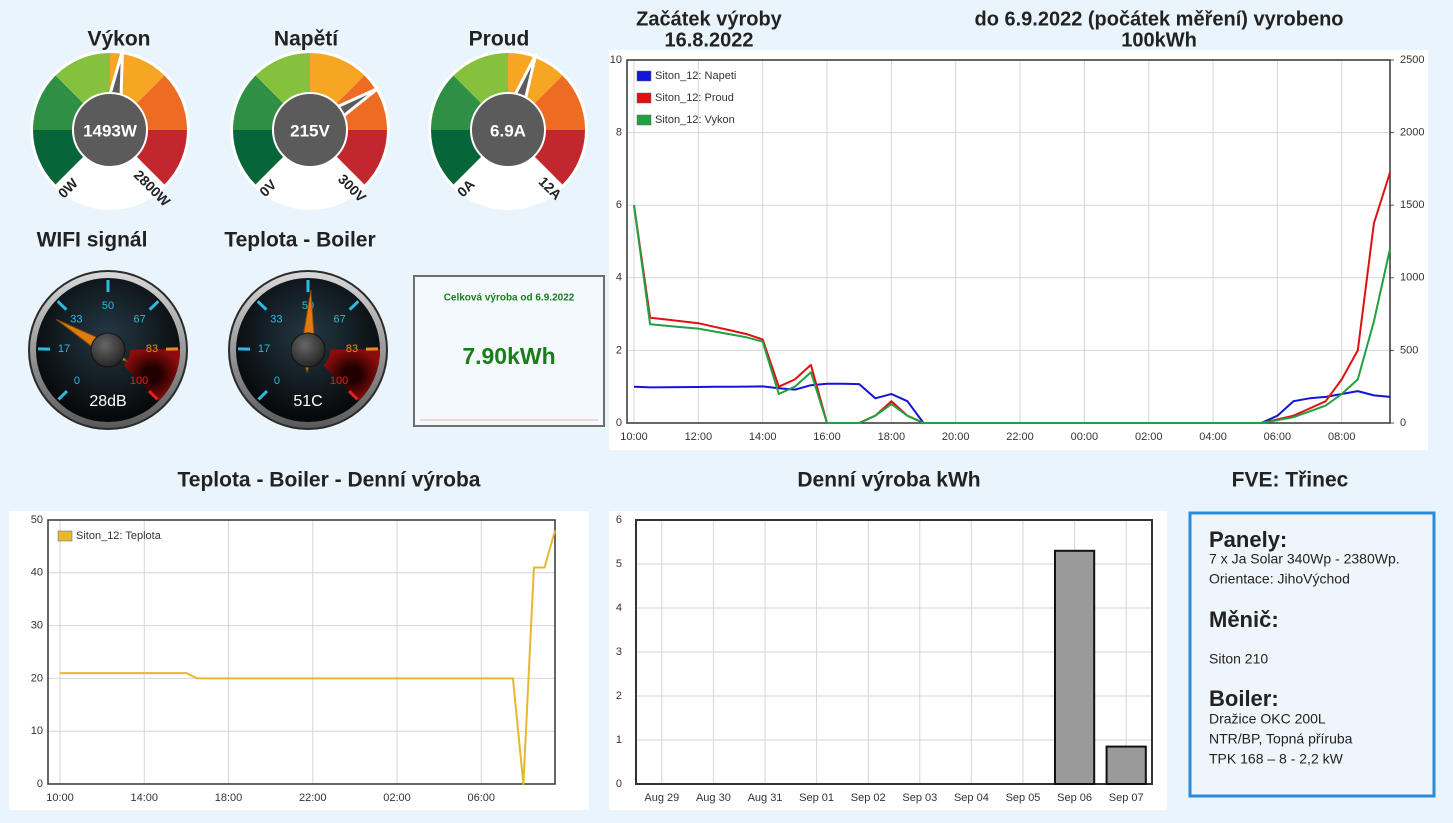  I want to click on gauge-title: Proud, so click(499, 39).